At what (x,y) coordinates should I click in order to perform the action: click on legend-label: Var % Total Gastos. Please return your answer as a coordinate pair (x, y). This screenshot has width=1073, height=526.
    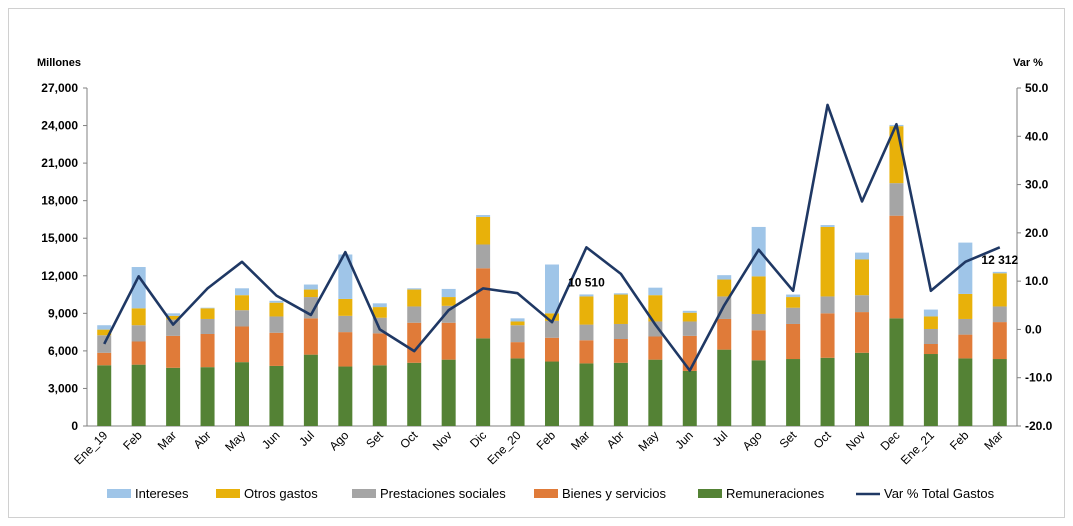
    Looking at the image, I should click on (939, 493).